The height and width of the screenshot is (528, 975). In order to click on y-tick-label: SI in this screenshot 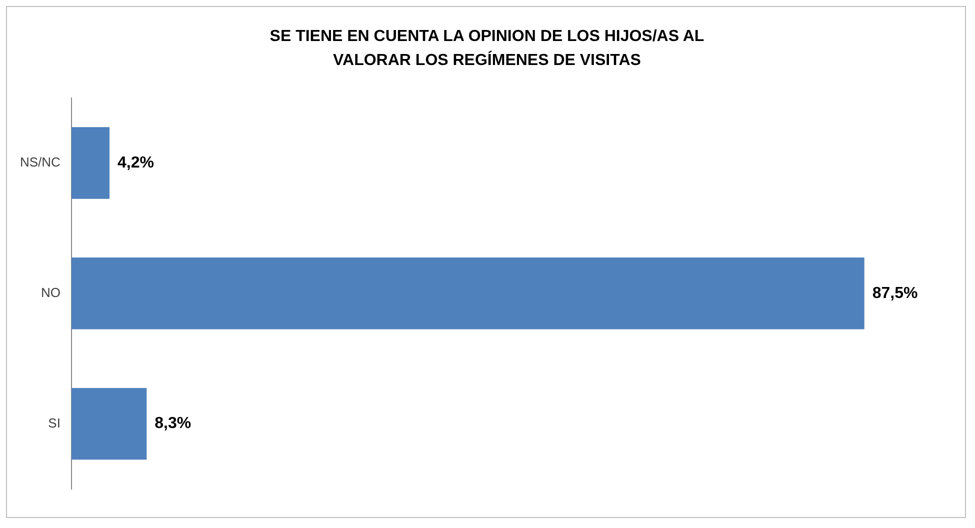, I will do `click(54, 422)`.